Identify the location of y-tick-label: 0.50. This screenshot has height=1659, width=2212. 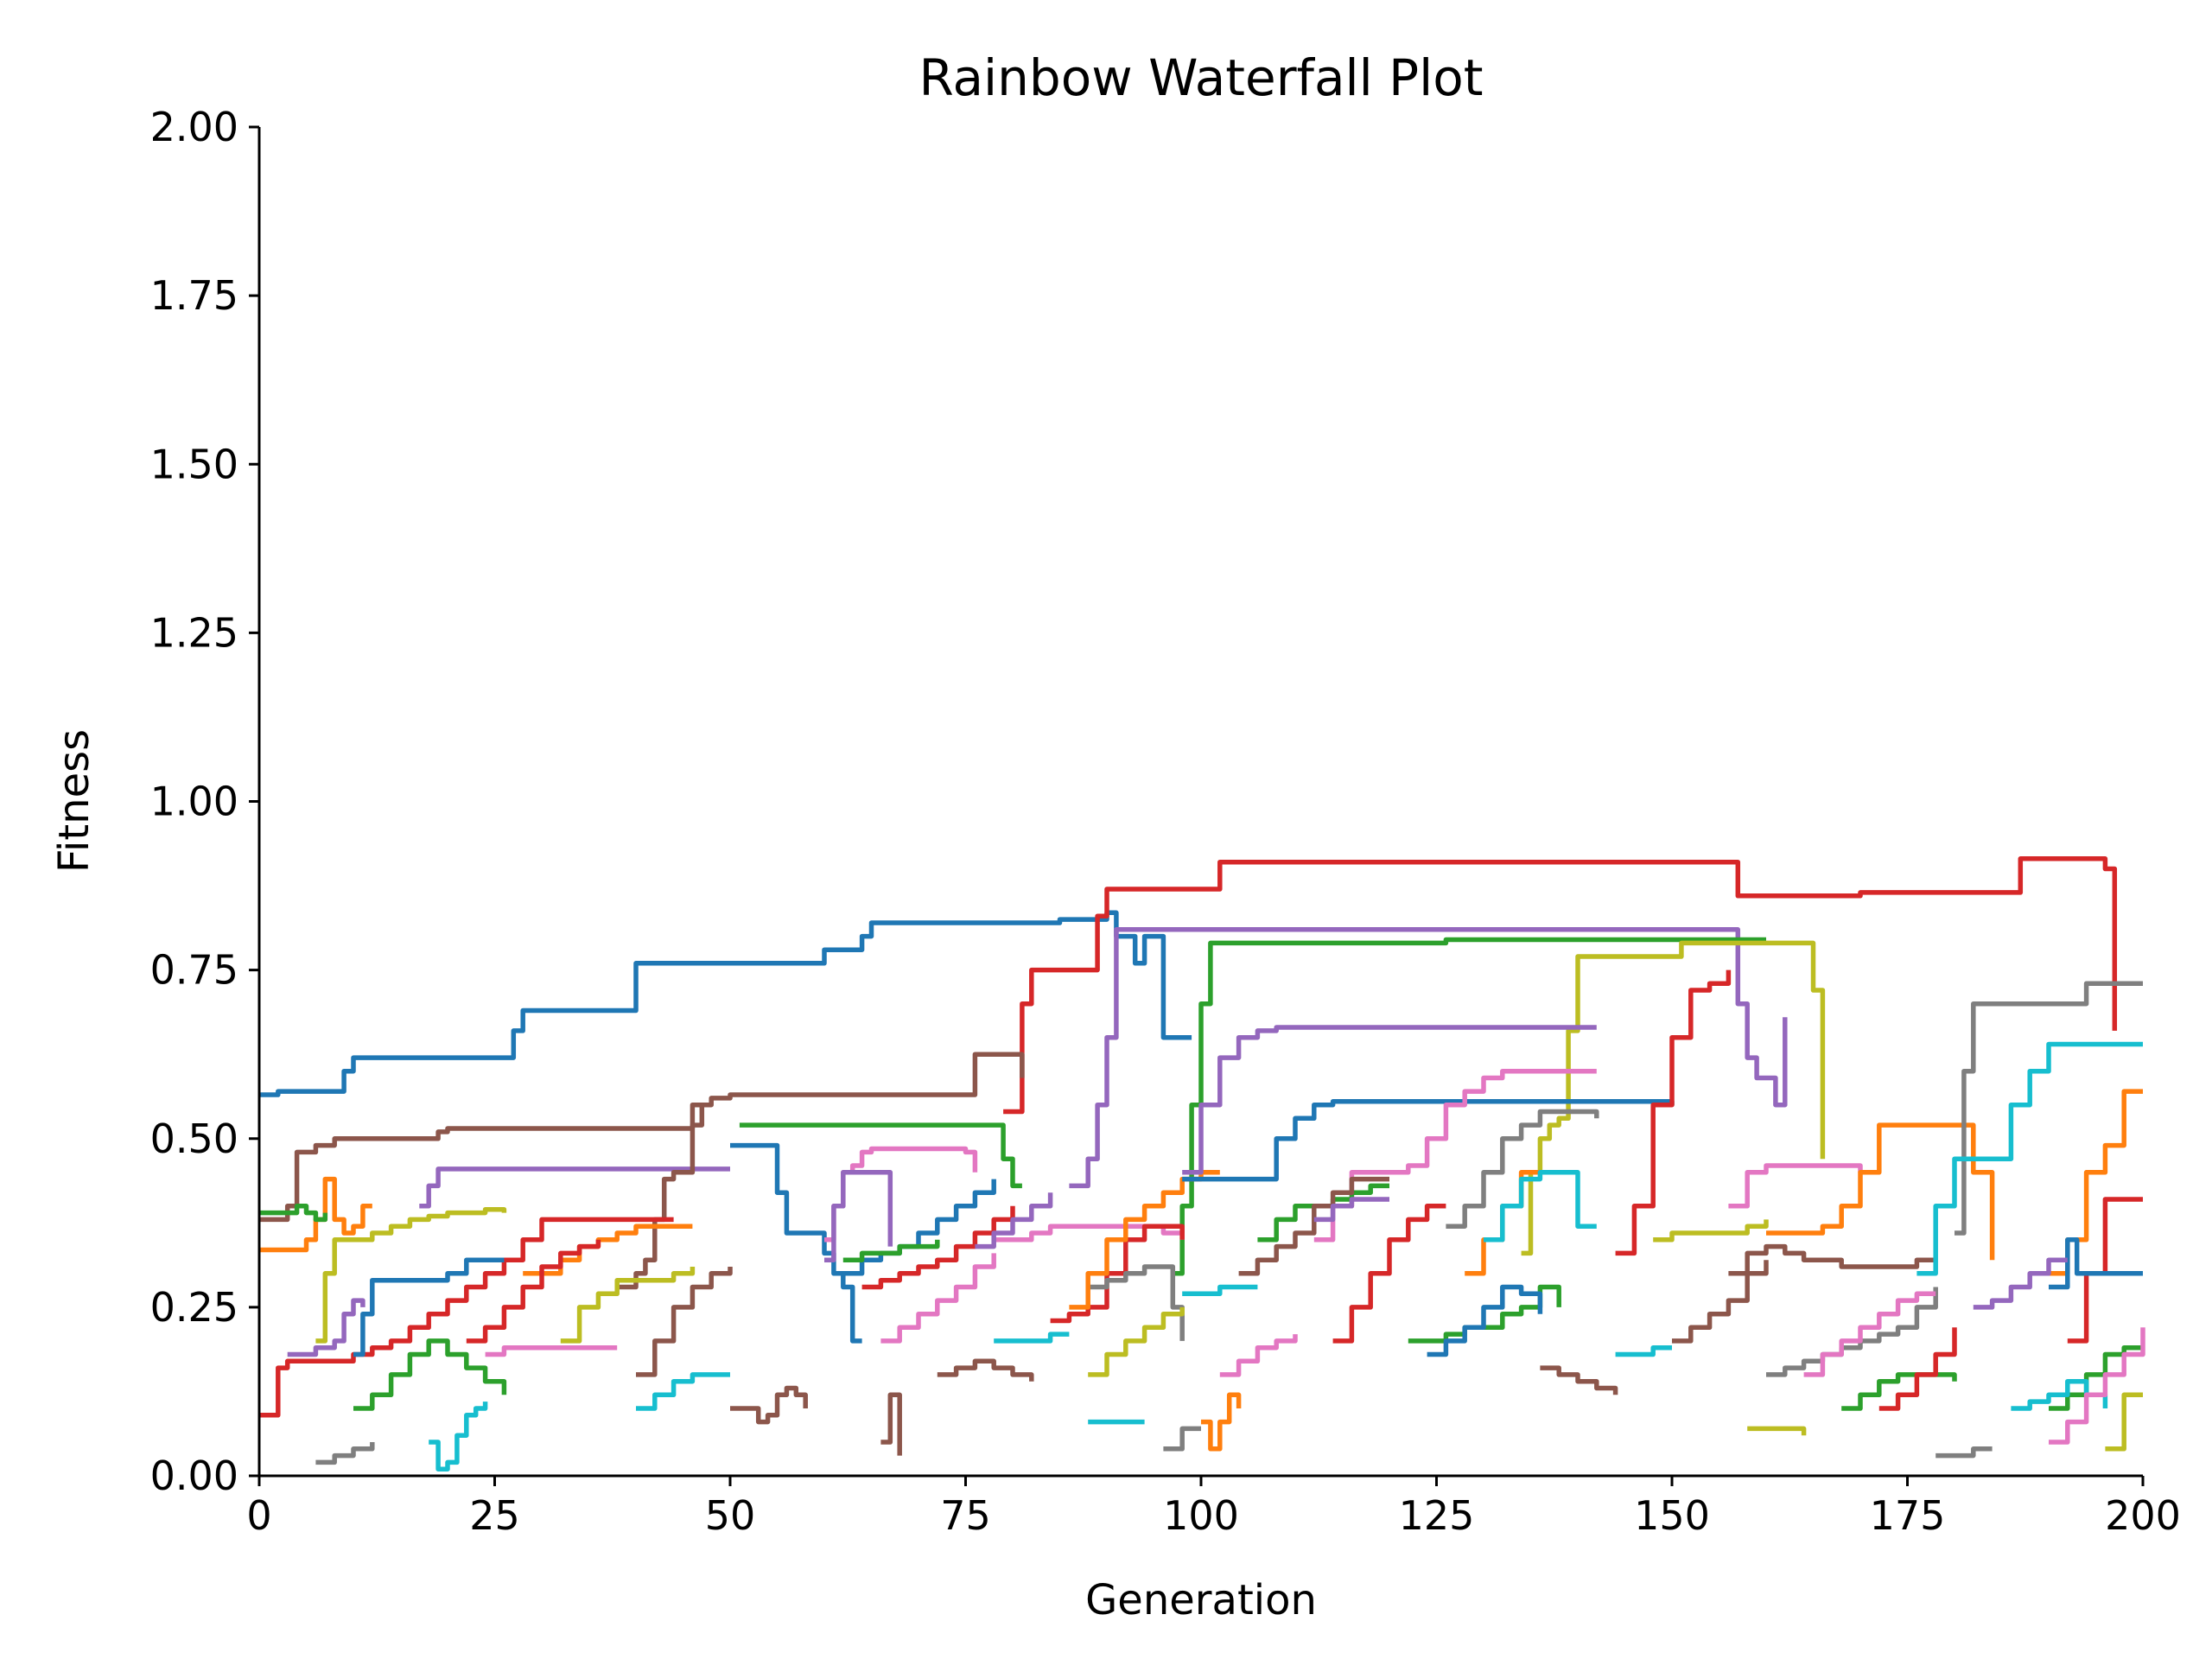
(194, 1139).